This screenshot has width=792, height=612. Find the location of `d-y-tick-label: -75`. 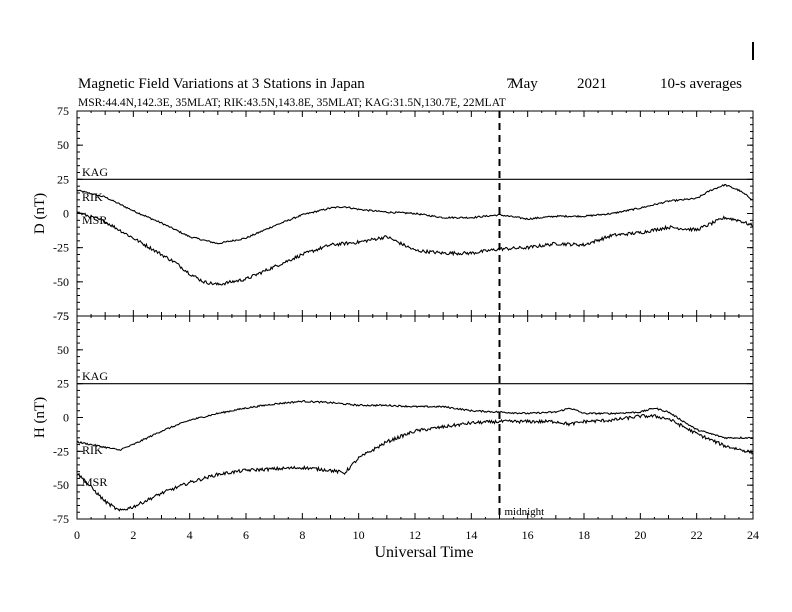

d-y-tick-label: -75 is located at coordinates (61, 316).